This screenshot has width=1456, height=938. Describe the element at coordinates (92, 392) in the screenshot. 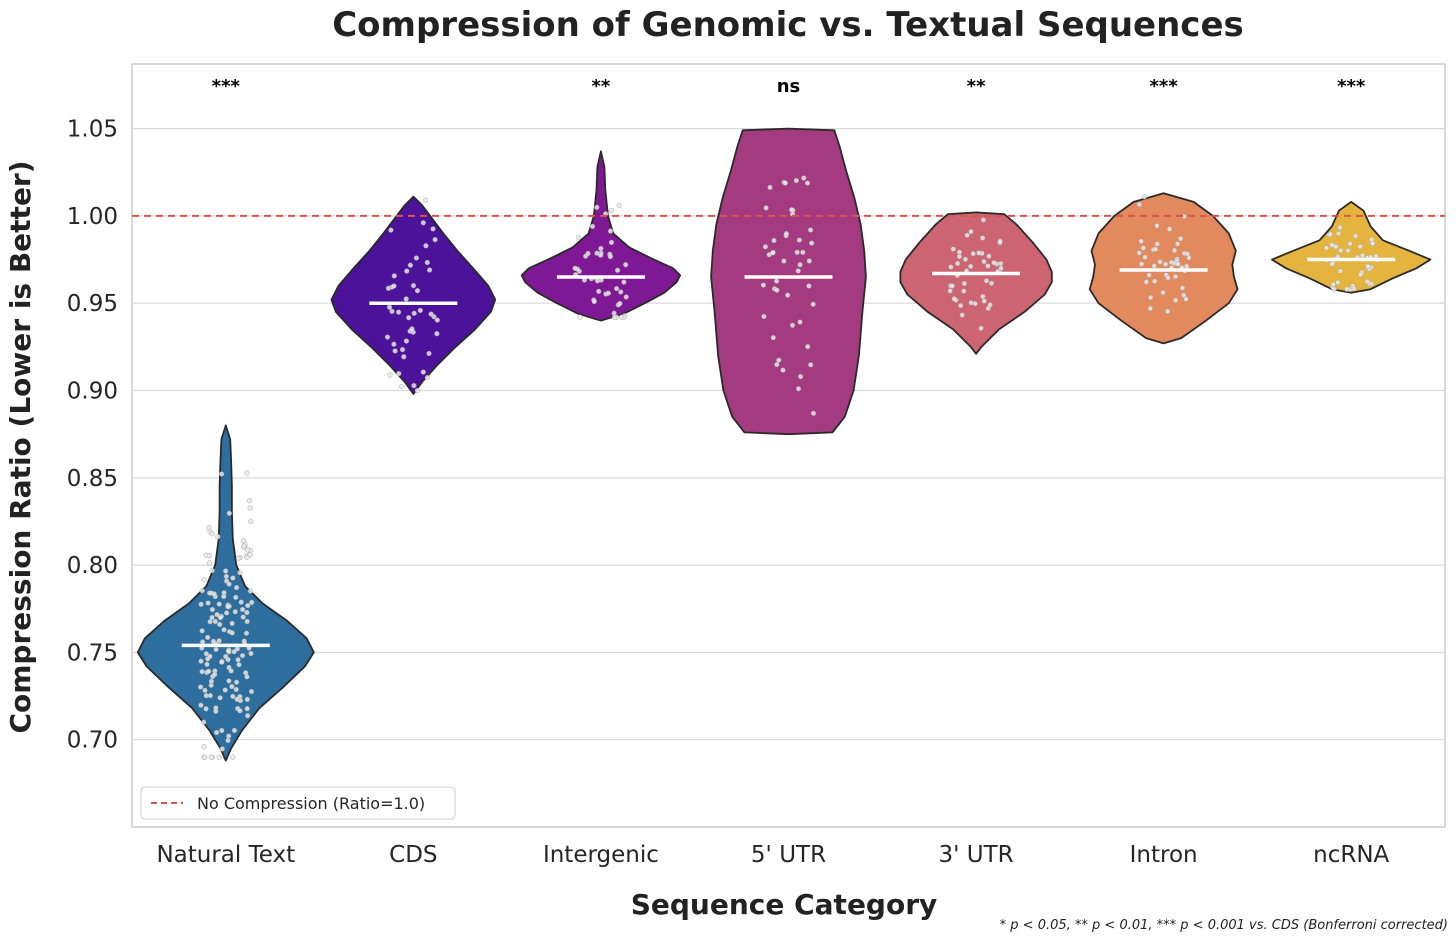

I see `y-tick-label: 0.90` at that location.